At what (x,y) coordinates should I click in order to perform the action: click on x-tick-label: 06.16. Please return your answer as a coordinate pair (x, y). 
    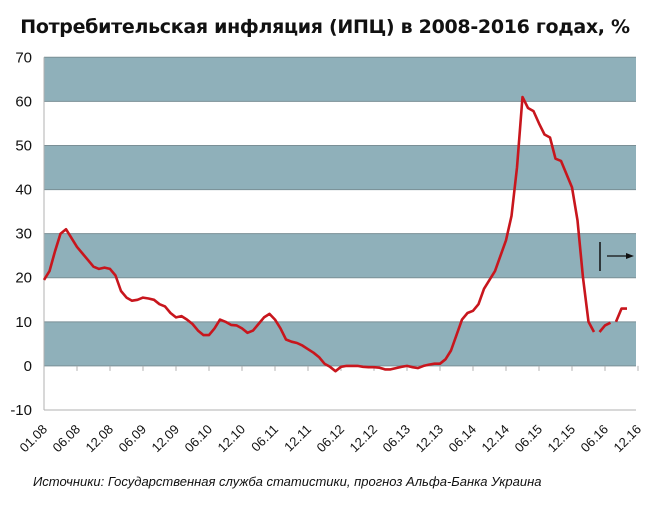
    Looking at the image, I should click on (595, 439).